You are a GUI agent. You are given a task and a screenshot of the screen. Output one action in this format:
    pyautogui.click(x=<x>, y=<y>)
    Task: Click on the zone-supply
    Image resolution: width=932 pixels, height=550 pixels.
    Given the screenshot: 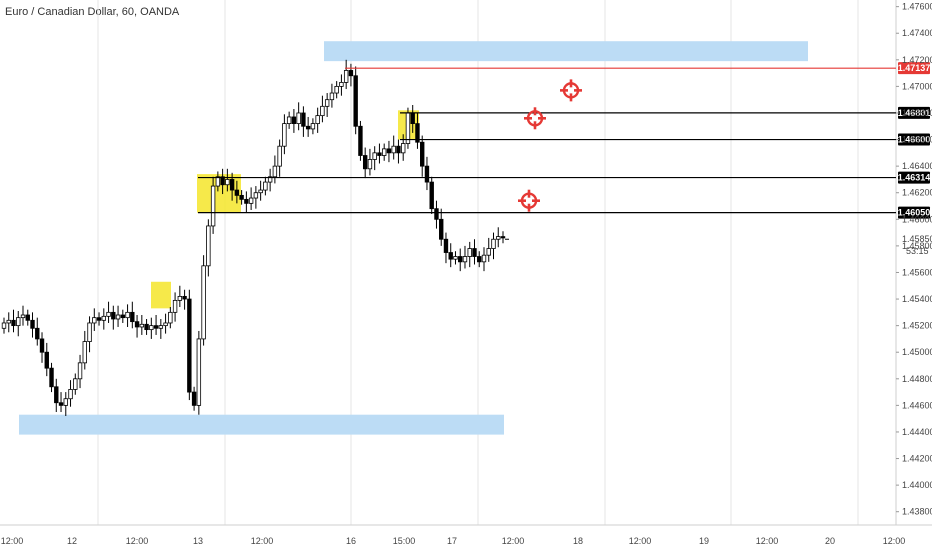 What is the action you would take?
    pyautogui.click(x=566, y=51)
    